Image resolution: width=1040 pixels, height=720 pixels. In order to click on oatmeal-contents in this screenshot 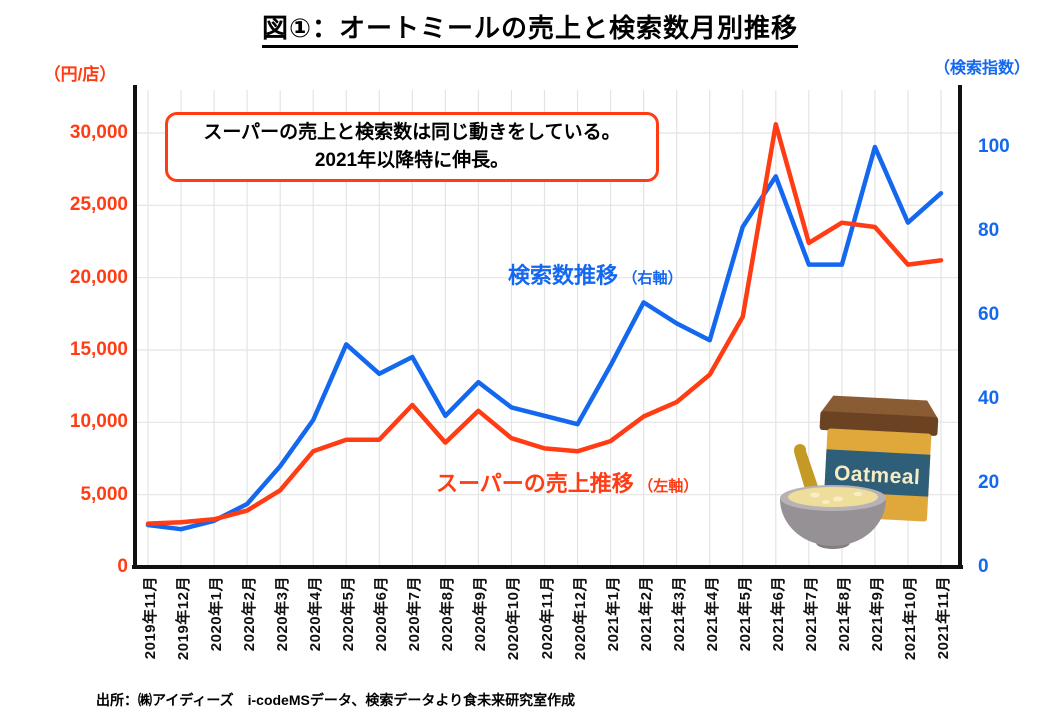, I will do `click(833, 497)`.